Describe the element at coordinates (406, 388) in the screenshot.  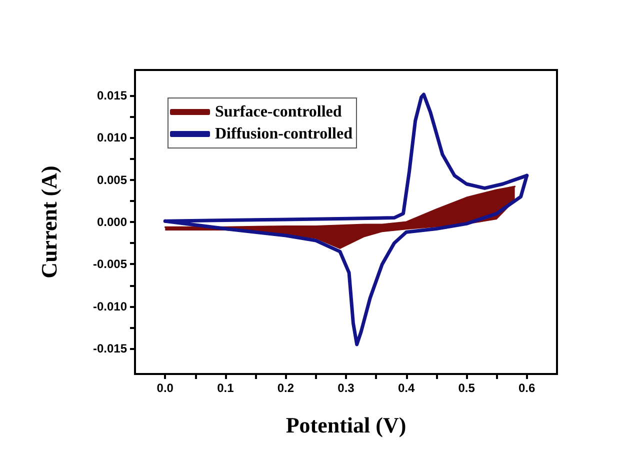
I see `x-tick-label: 0.4` at that location.